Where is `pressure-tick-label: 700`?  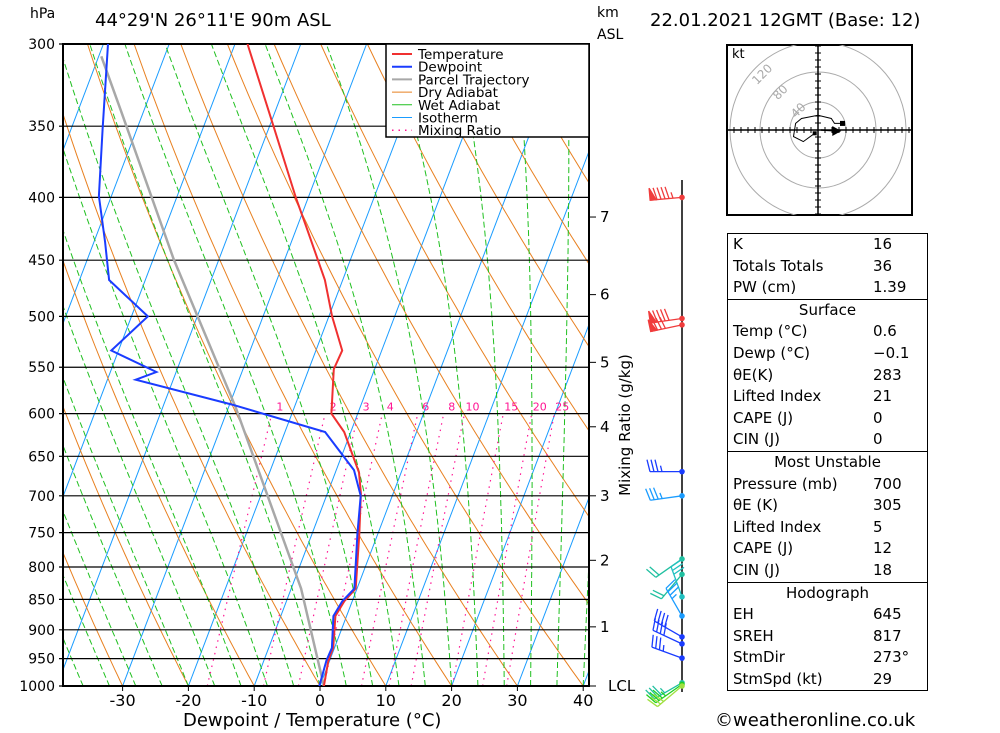
pressure-tick-label: 700 is located at coordinates (41, 497).